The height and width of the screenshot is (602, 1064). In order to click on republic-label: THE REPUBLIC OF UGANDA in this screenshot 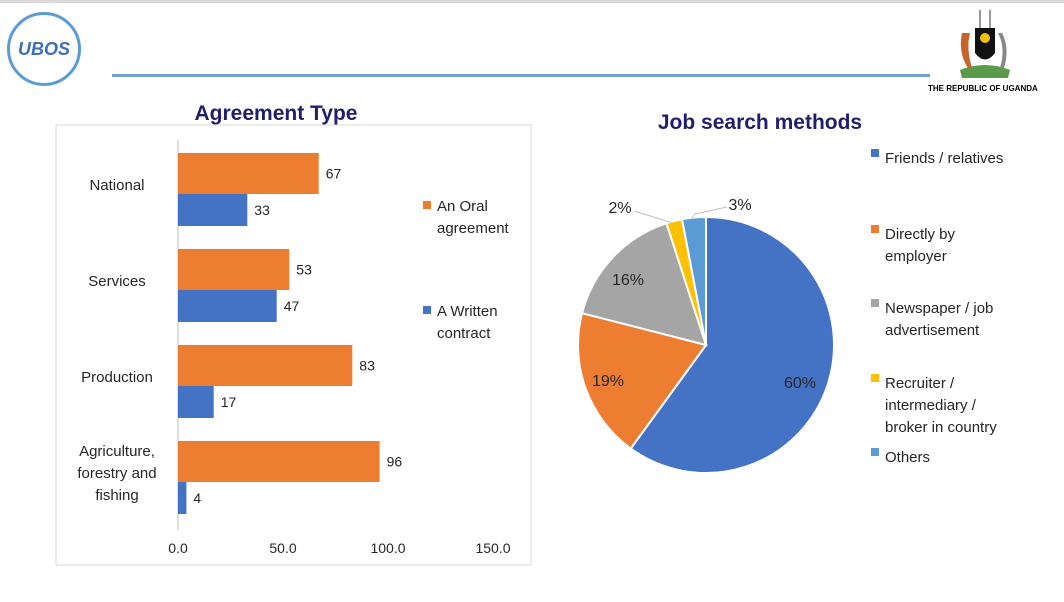, I will do `click(983, 88)`.